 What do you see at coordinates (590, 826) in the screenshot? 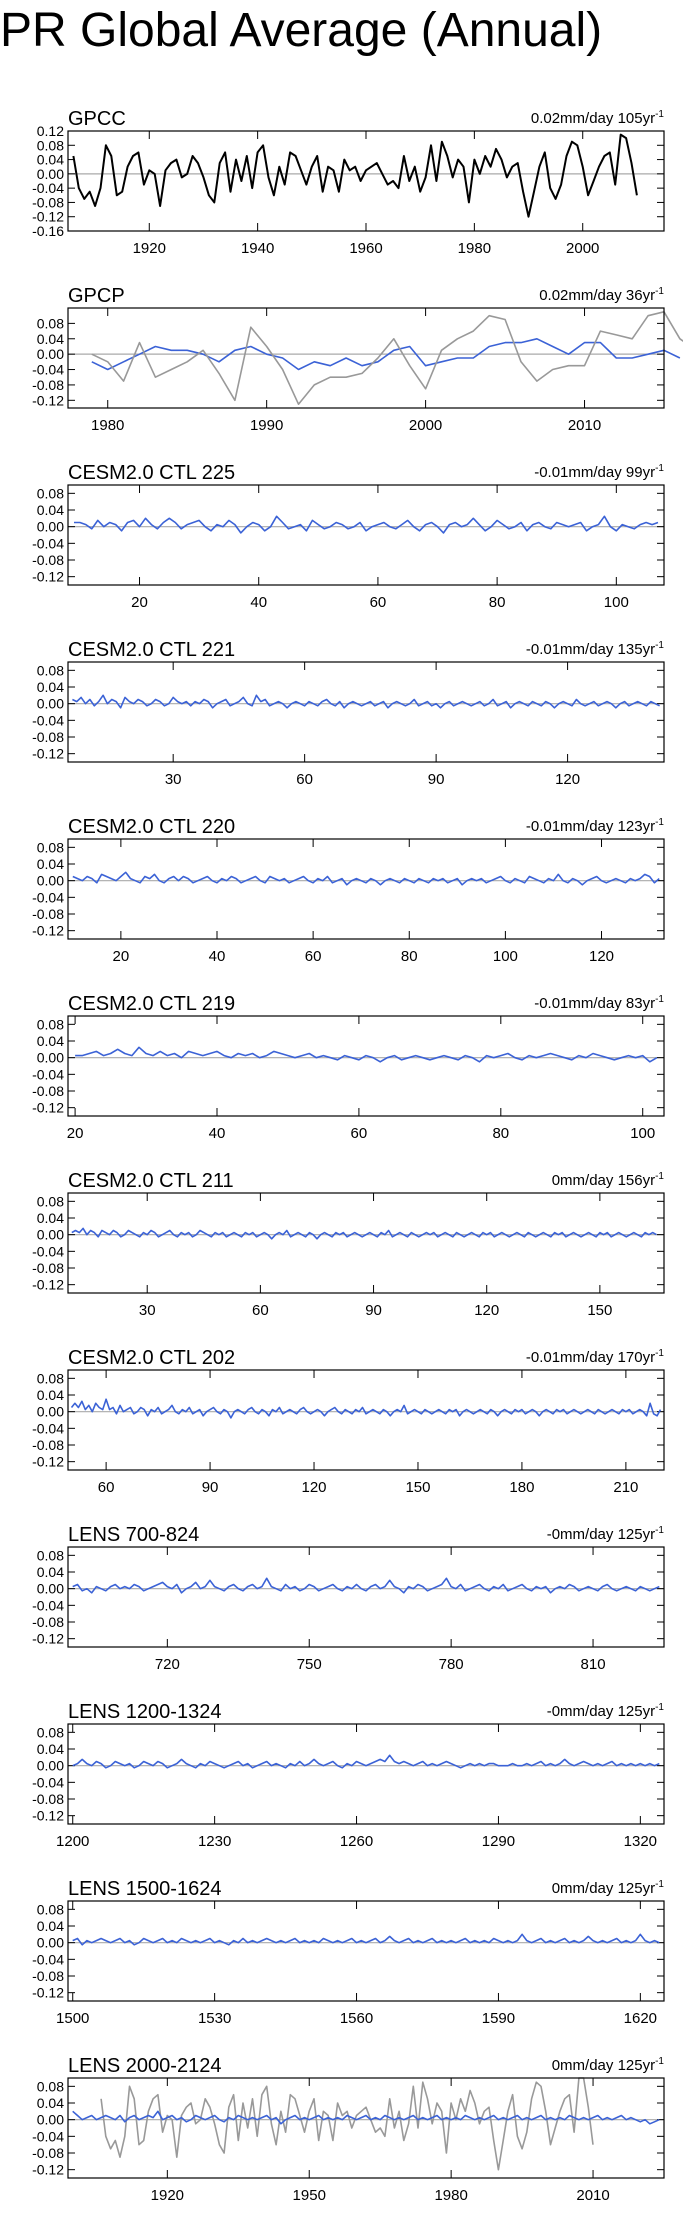
I see `trend-value: -0.01mm/day 123yr` at bounding box center [590, 826].